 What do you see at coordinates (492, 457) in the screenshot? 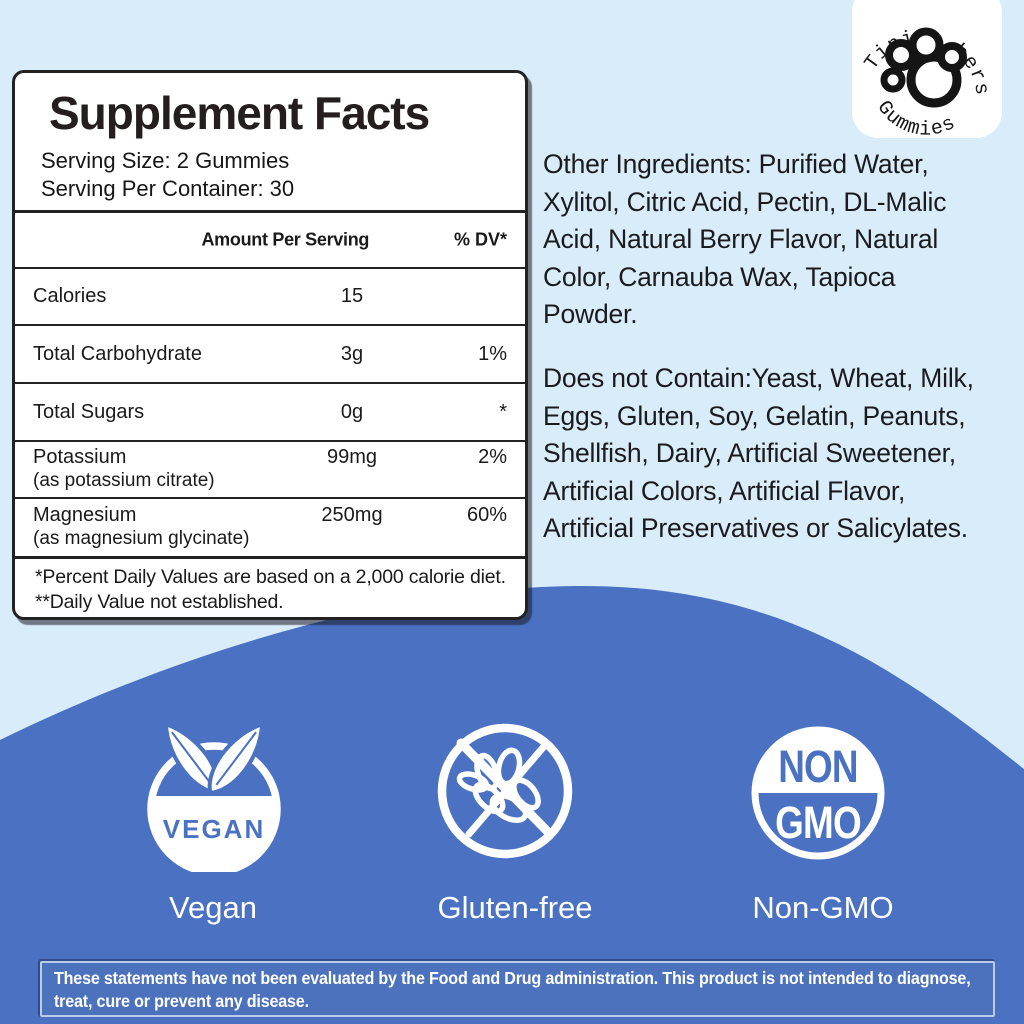
I see `row-dv: 2%` at bounding box center [492, 457].